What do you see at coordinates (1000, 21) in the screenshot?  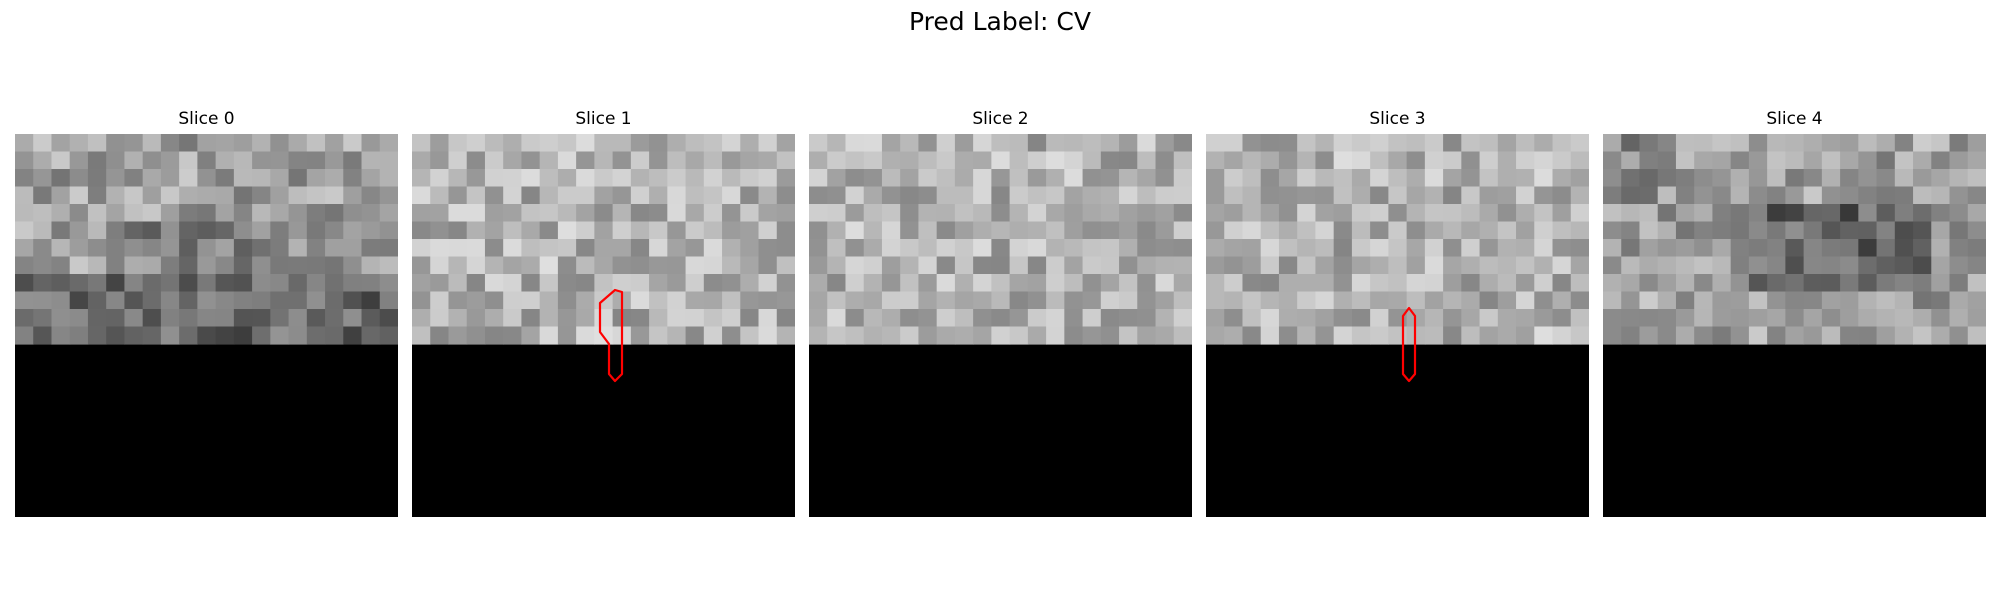 I see `figure-title: Pred Label: CV` at bounding box center [1000, 21].